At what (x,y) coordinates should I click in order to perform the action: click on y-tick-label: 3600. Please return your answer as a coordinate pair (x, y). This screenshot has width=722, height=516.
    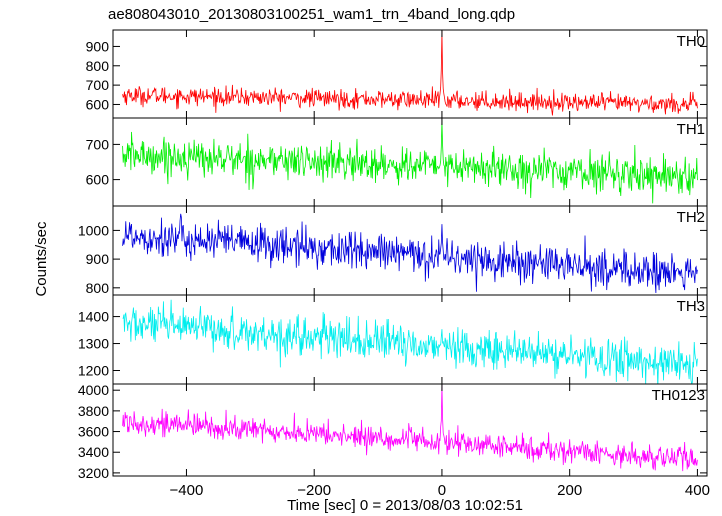
    Looking at the image, I should click on (93, 432).